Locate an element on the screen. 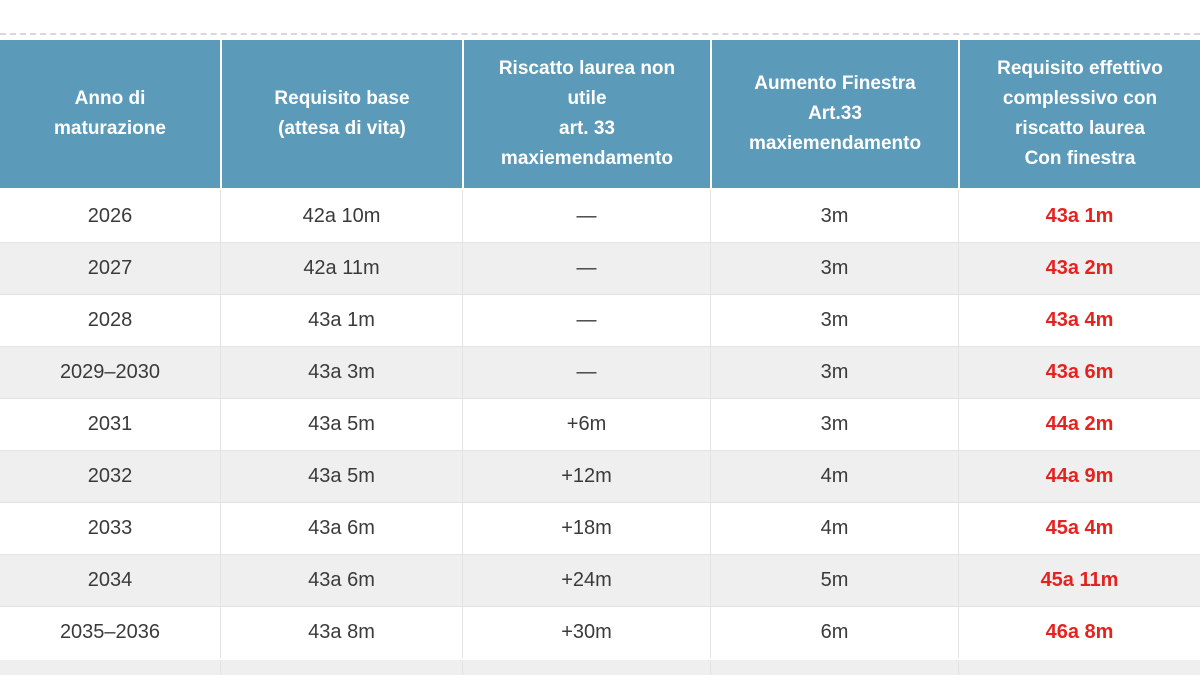  table-top-dashed-border is located at coordinates (600, 34).